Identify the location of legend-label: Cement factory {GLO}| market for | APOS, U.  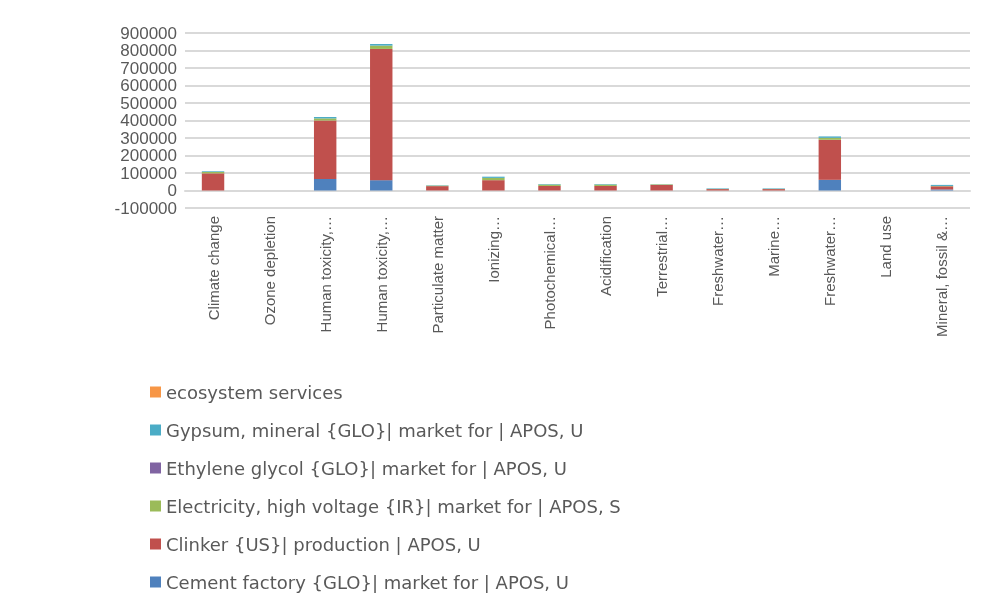
(367, 582).